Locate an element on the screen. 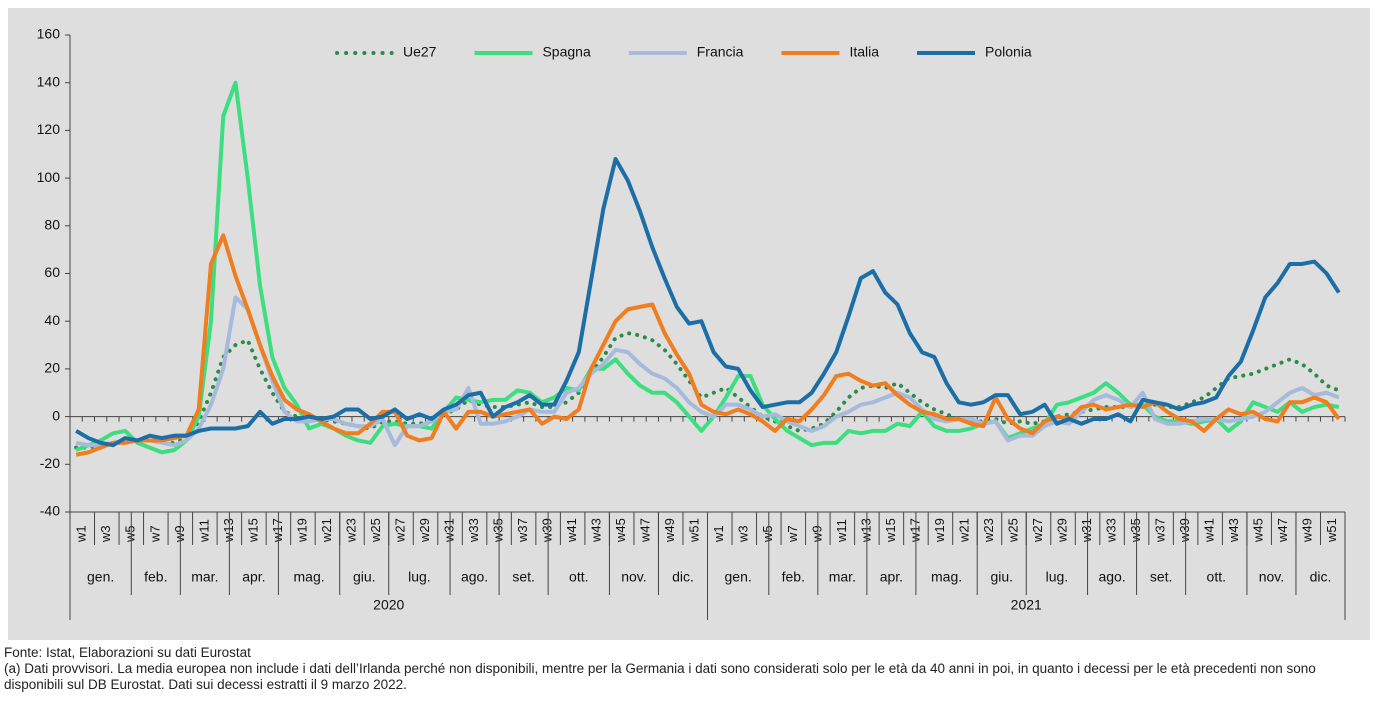  y-tick-label: 160 is located at coordinates (49, 34).